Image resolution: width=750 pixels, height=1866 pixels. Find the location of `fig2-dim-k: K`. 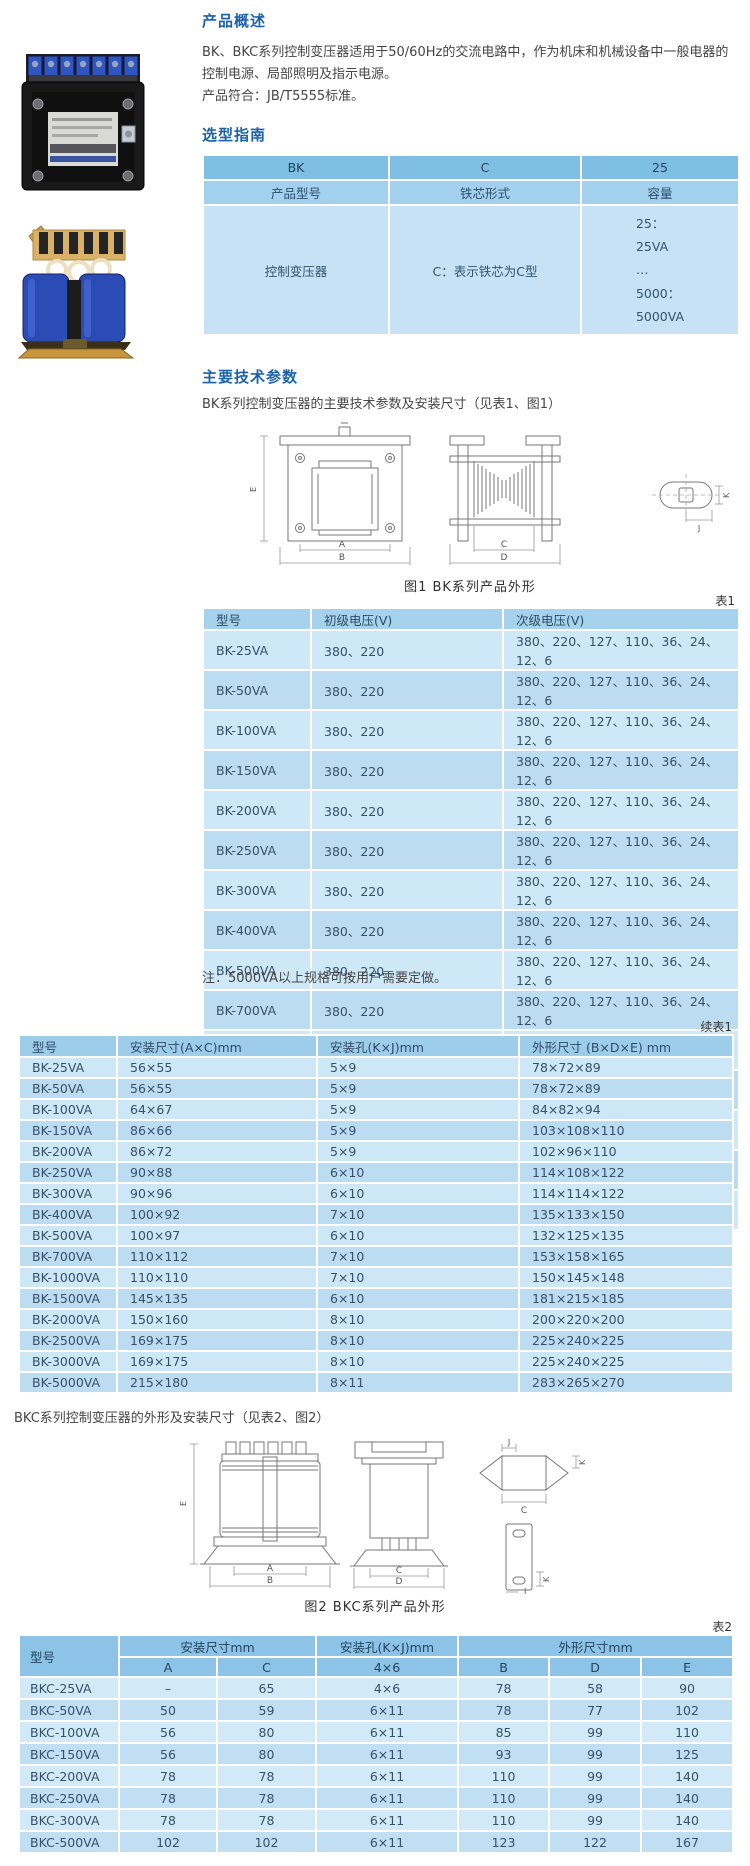

fig2-dim-k: K is located at coordinates (582, 1462).